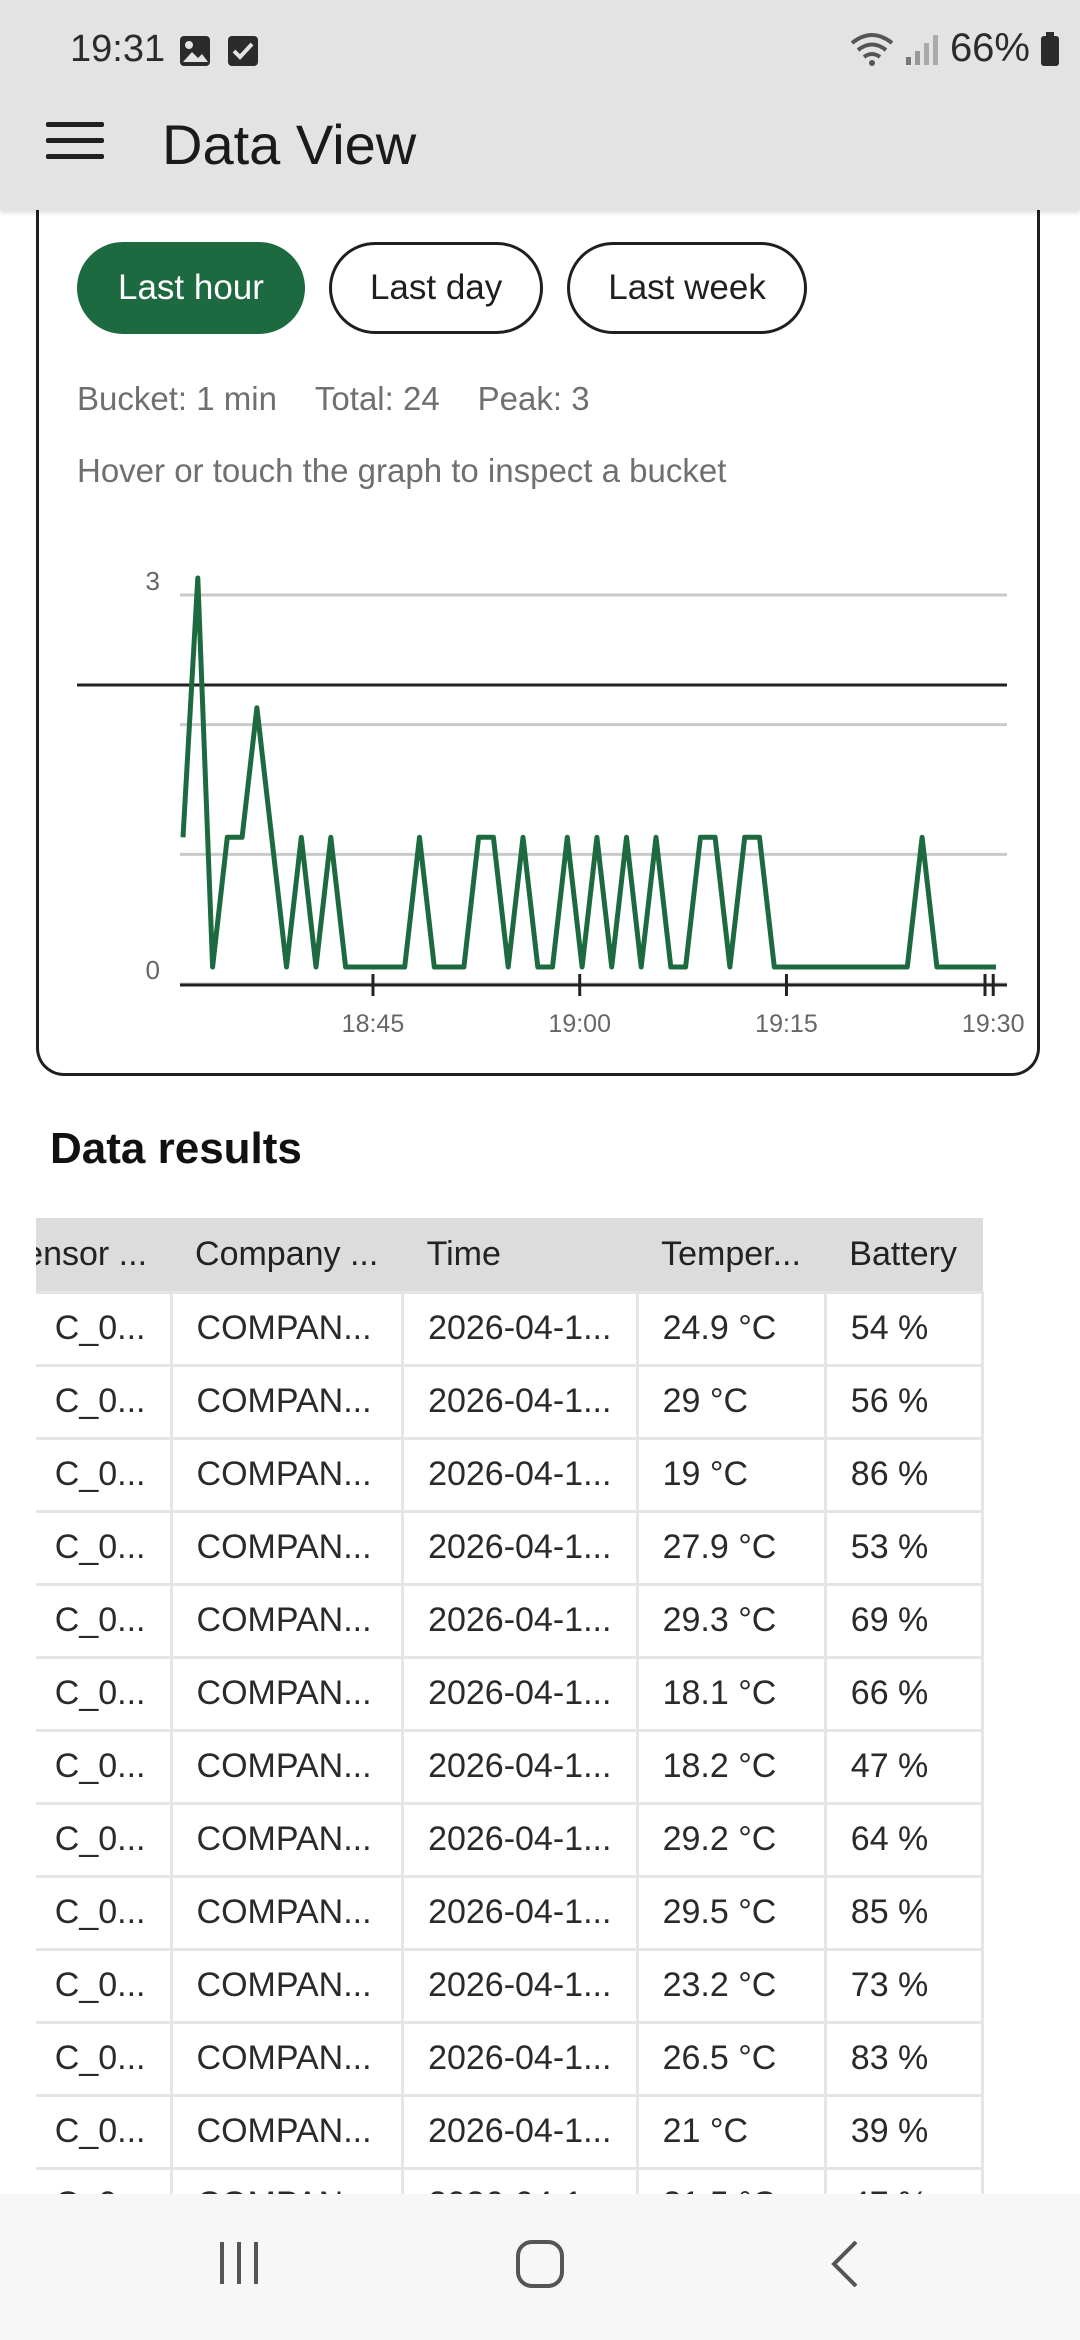 The height and width of the screenshot is (2340, 1080). I want to click on battery-percent: 66%, so click(989, 48).